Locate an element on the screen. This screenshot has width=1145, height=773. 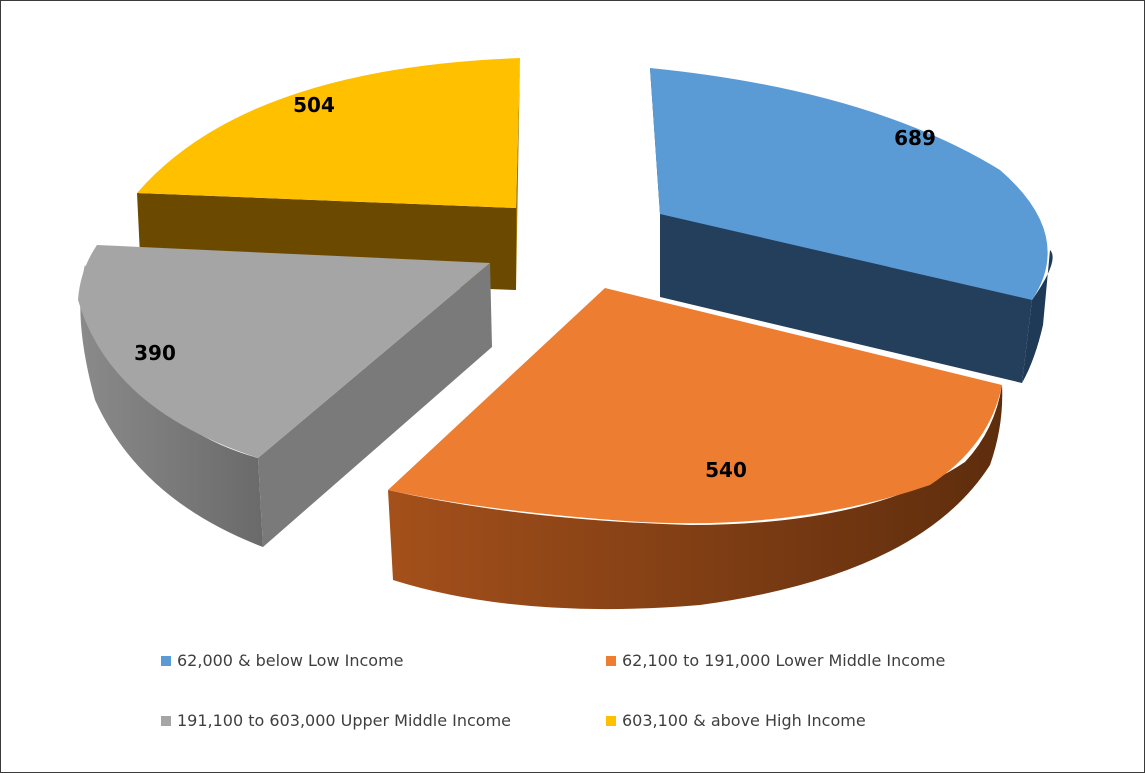
pie-slice-low-income is located at coordinates (851, 225).